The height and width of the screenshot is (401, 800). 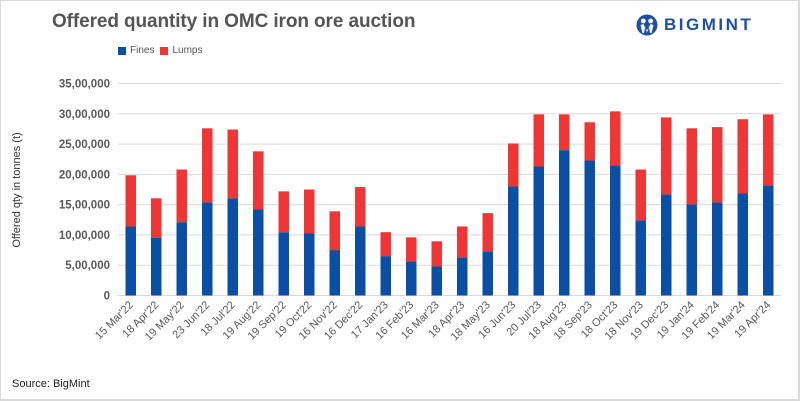 What do you see at coordinates (647, 25) in the screenshot?
I see `bigmint-people-icon` at bounding box center [647, 25].